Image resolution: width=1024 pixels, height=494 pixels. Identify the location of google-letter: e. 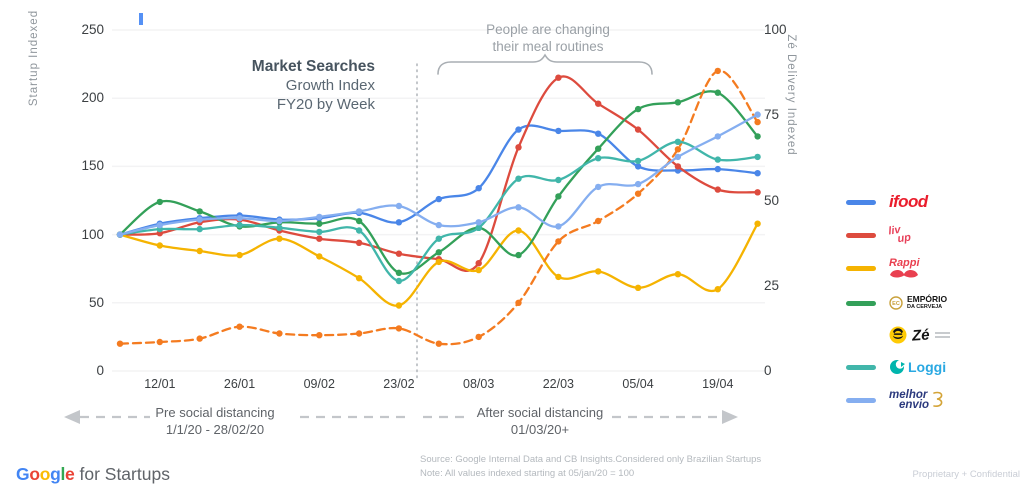
(70, 474).